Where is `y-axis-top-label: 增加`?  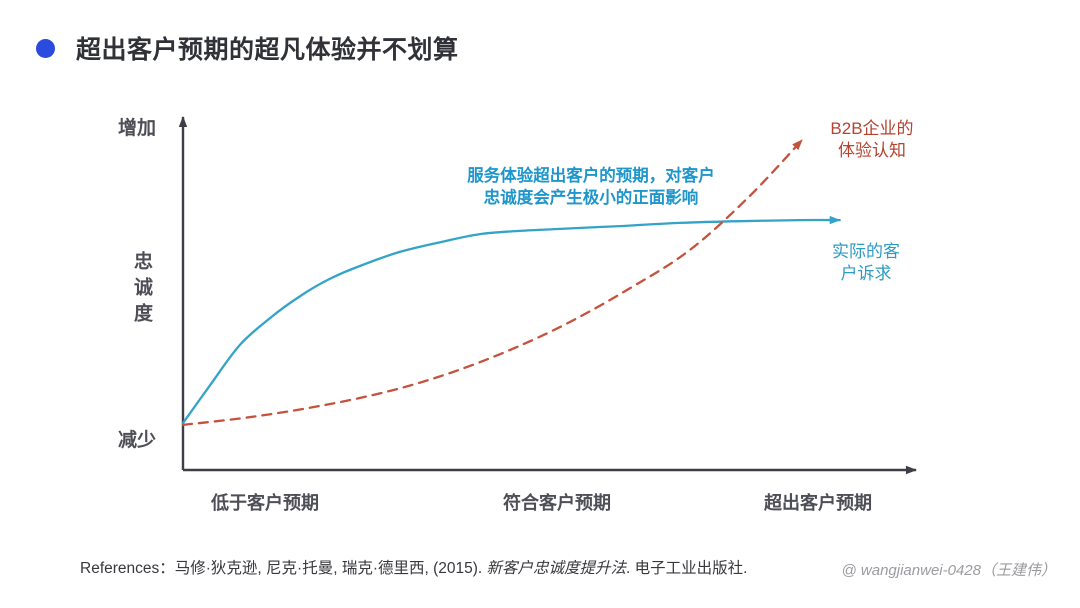
y-axis-top-label: 增加 is located at coordinates (137, 128).